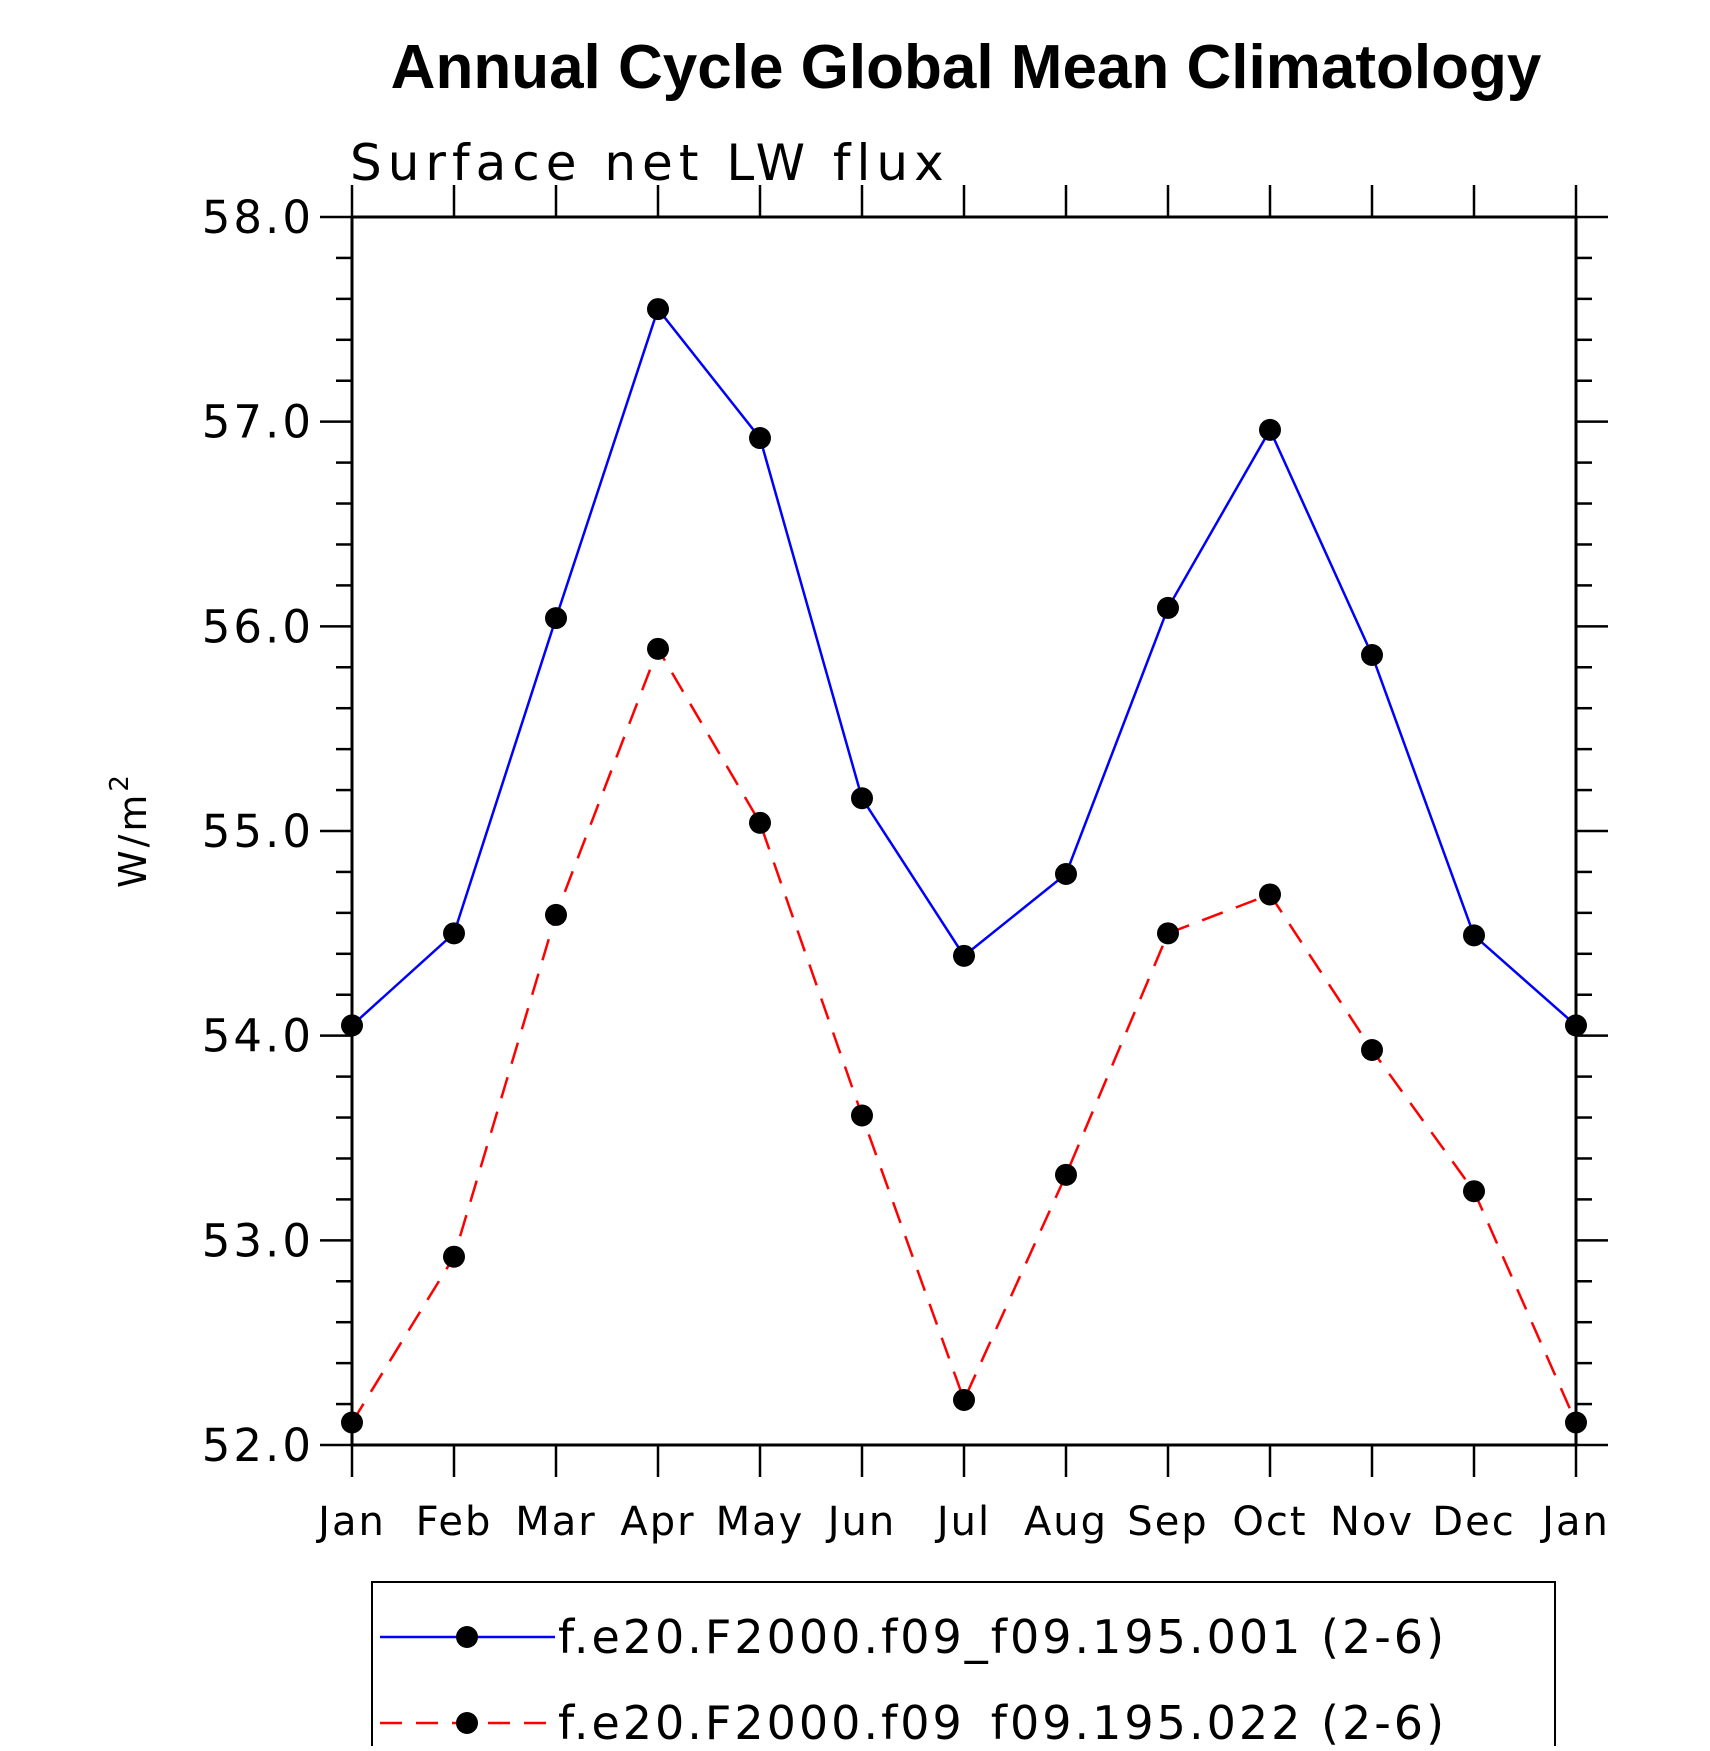  I want to click on y-tick-label: 54.0, so click(258, 1036).